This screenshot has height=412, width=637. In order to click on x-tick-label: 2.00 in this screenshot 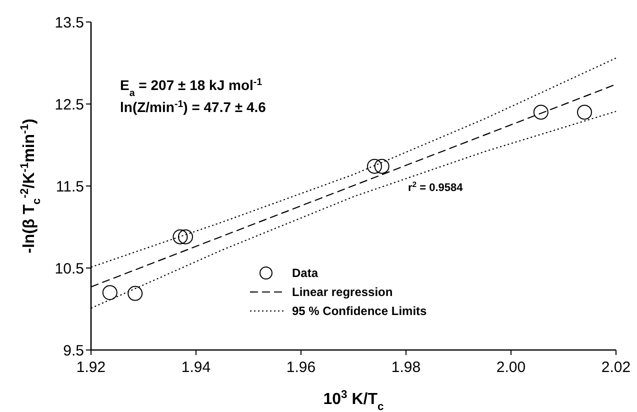, I will do `click(511, 367)`.